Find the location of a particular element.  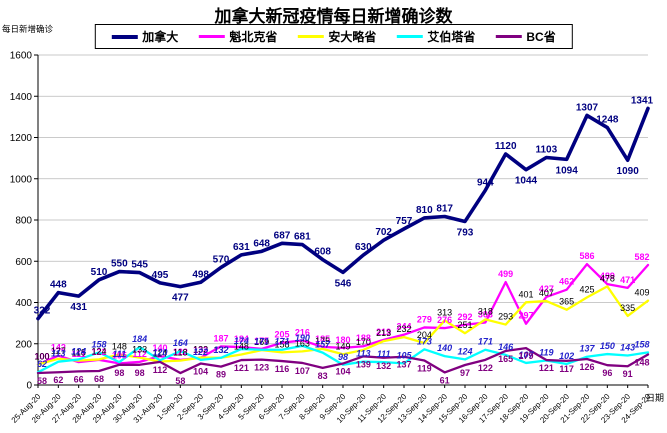

data-label-canada: 510 is located at coordinates (99, 272).